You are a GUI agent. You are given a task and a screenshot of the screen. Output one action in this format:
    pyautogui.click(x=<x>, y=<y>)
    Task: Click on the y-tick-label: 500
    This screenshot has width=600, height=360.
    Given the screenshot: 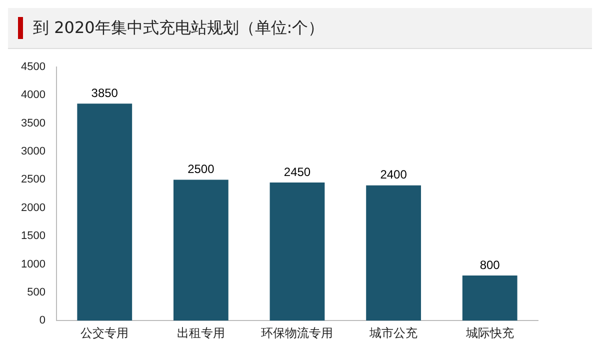 What is the action you would take?
    pyautogui.click(x=36, y=292)
    